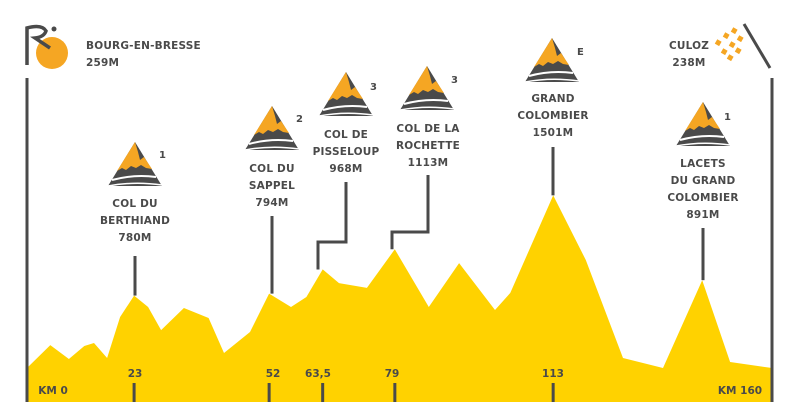 The height and width of the screenshot is (402, 800). Describe the element at coordinates (703, 164) in the screenshot. I see `climb-name: LACETS` at that location.